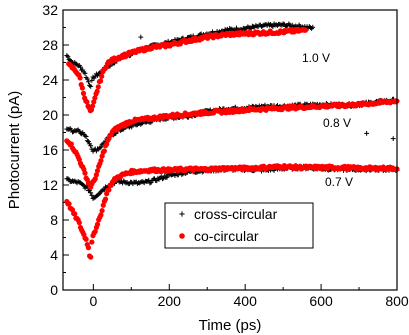 This screenshot has height=335, width=409. Describe the element at coordinates (50, 45) in the screenshot. I see `y-tick-label: 28` at that location.